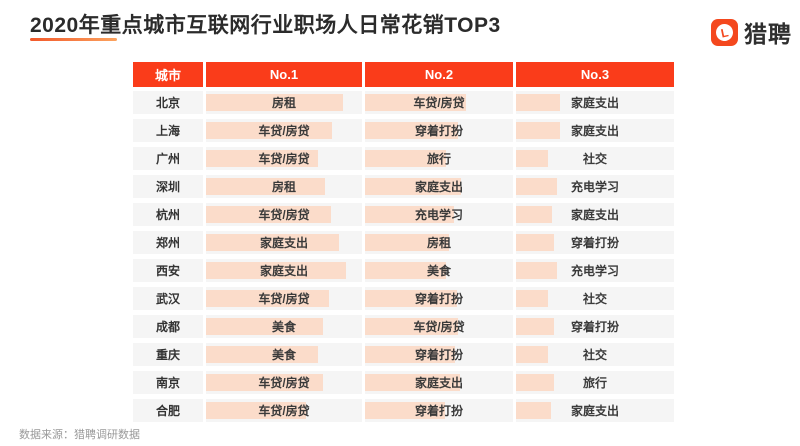 The height and width of the screenshot is (446, 800). What do you see at coordinates (79, 435) in the screenshot?
I see `source-note: 数据来源：猎聘调研数据` at bounding box center [79, 435].